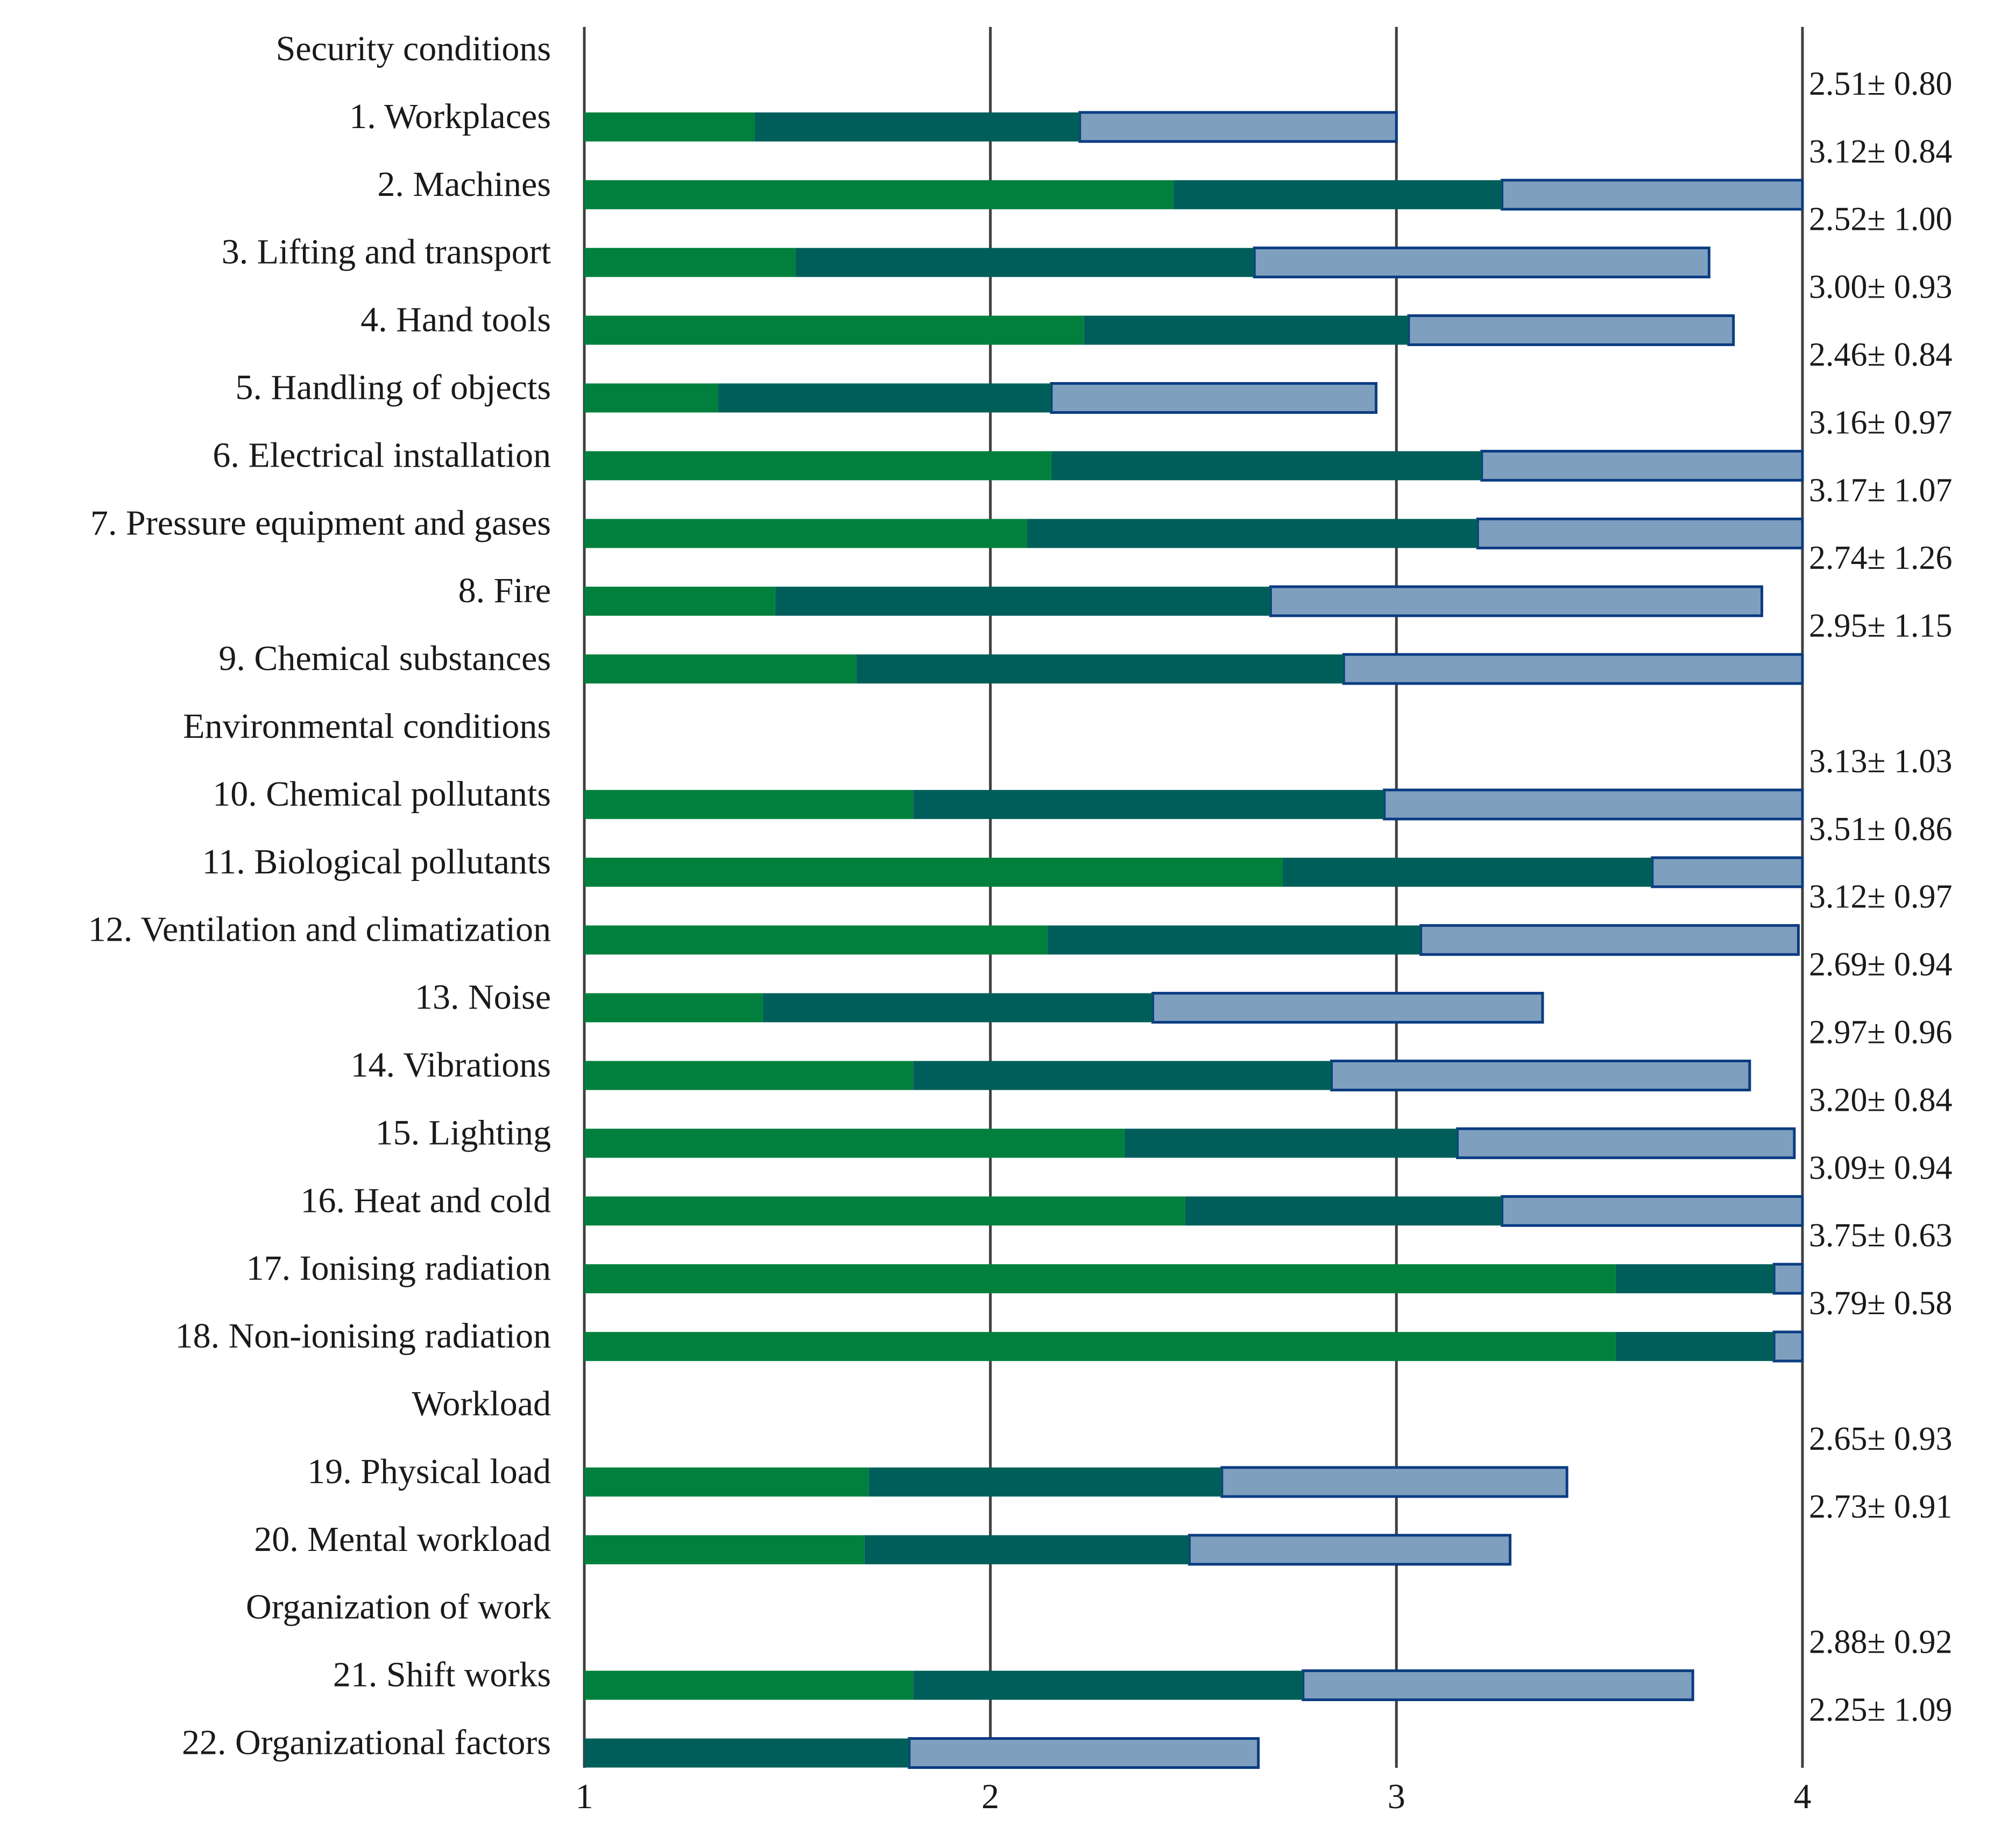 The image size is (1994, 1848). What do you see at coordinates (366, 1742) in the screenshot?
I see `row-label: 22. Organizational factors` at bounding box center [366, 1742].